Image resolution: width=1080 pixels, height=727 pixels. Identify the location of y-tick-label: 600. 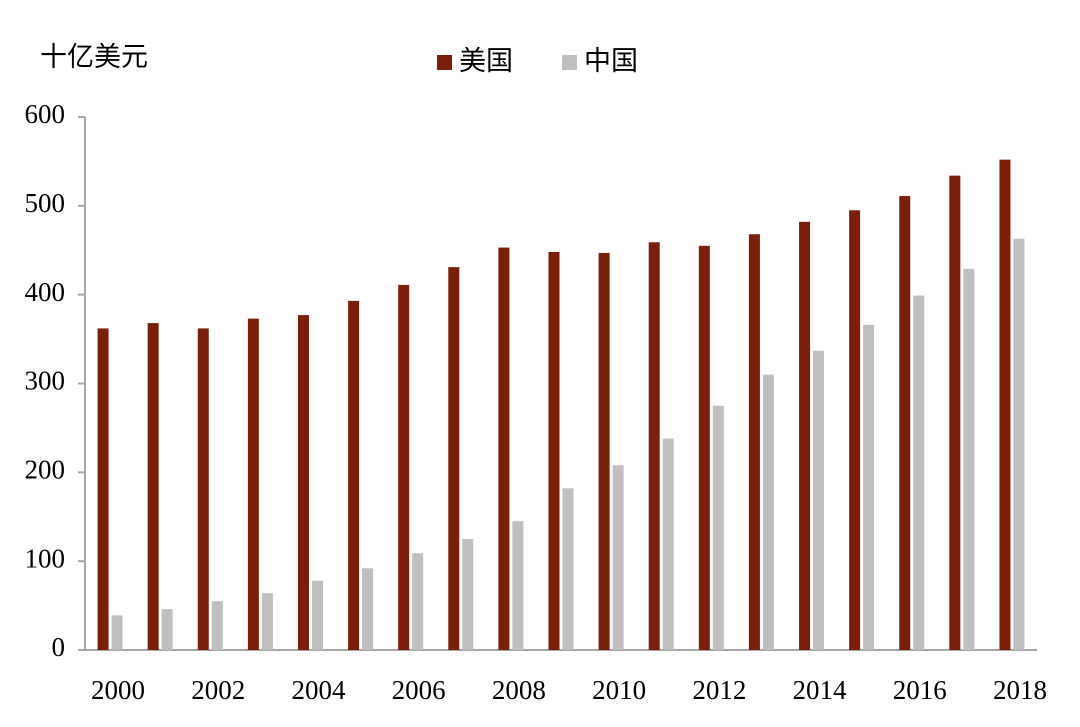
(45, 114).